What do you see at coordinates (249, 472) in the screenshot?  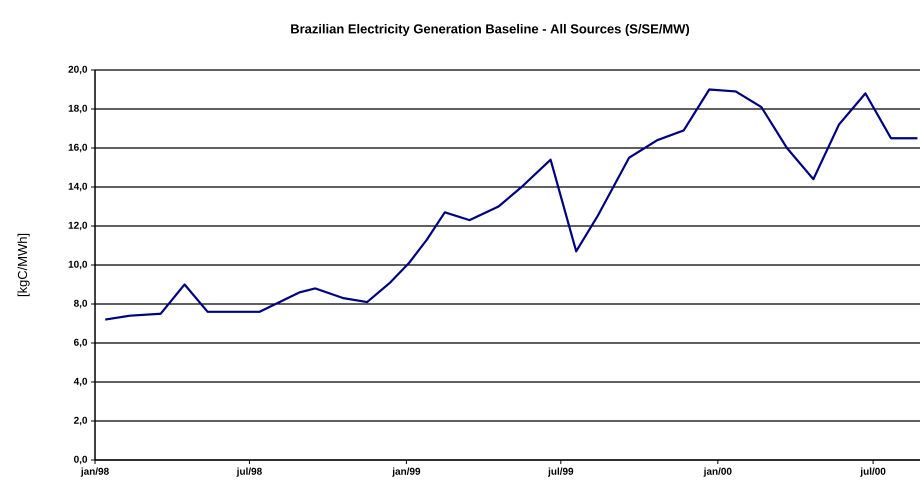 I see `x-tick-label: jul/98` at bounding box center [249, 472].